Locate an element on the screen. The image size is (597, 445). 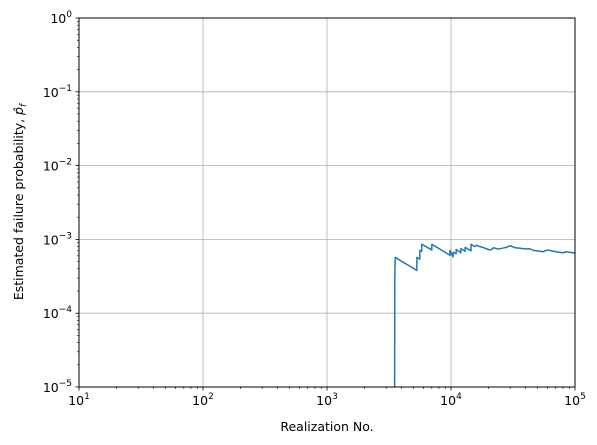
x-tick-label-exponent: 4 is located at coordinates (459, 397).